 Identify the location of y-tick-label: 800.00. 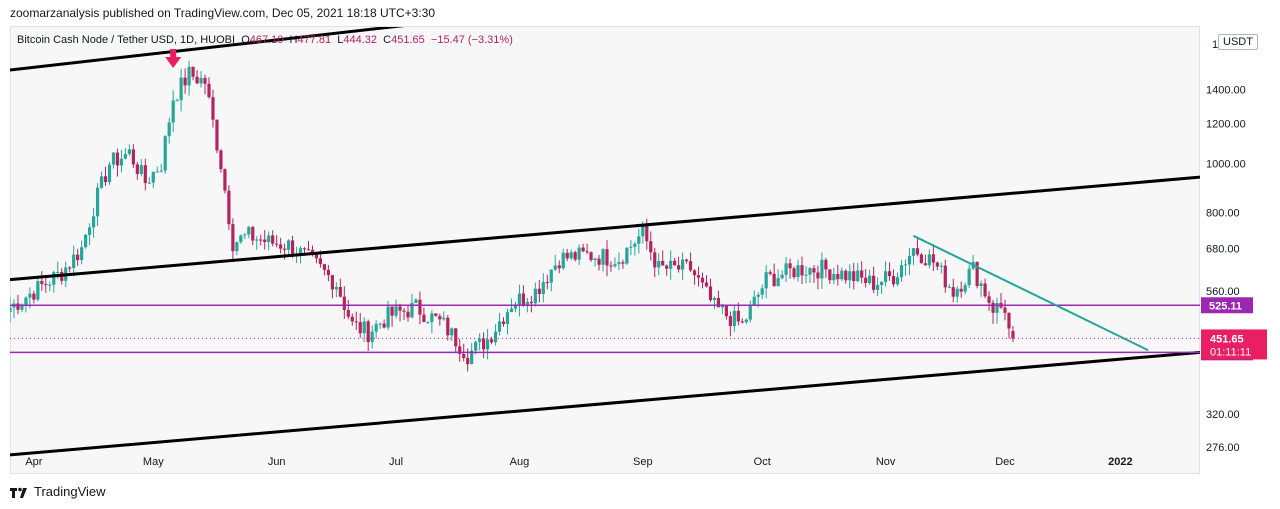
(1223, 214).